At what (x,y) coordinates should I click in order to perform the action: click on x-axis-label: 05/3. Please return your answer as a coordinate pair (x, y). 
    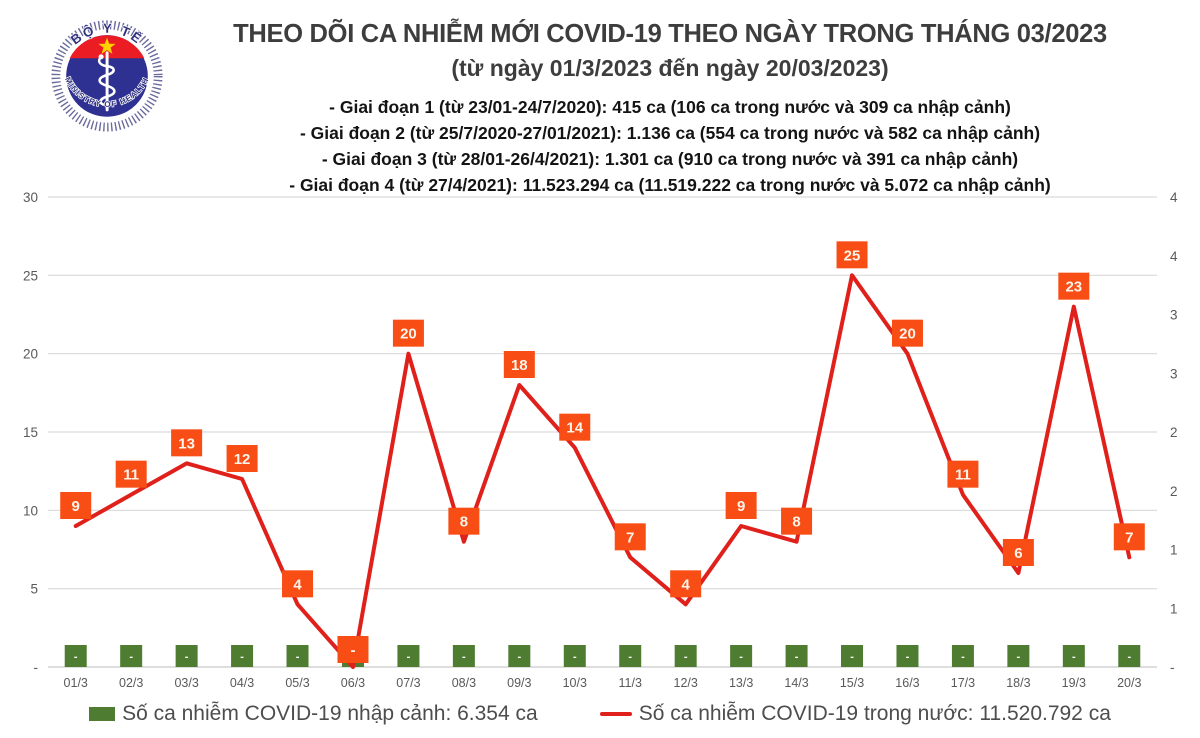
    Looking at the image, I should click on (297, 683).